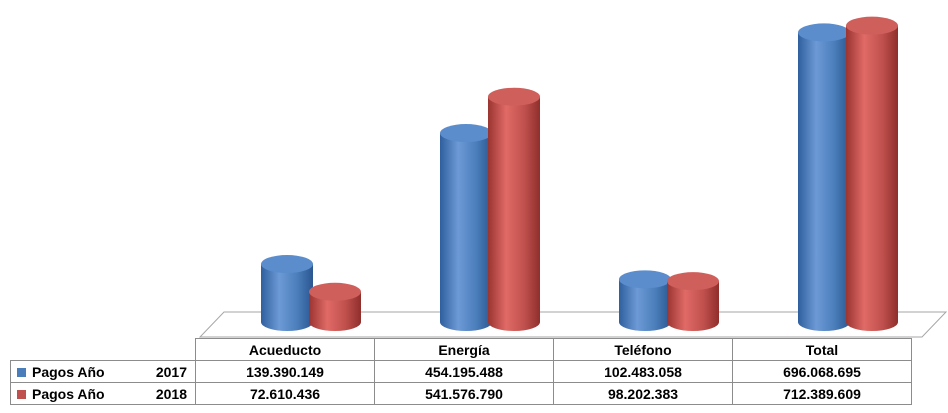 The image size is (948, 413). What do you see at coordinates (643, 371) in the screenshot?
I see `table-cell: 102.483.058` at bounding box center [643, 371].